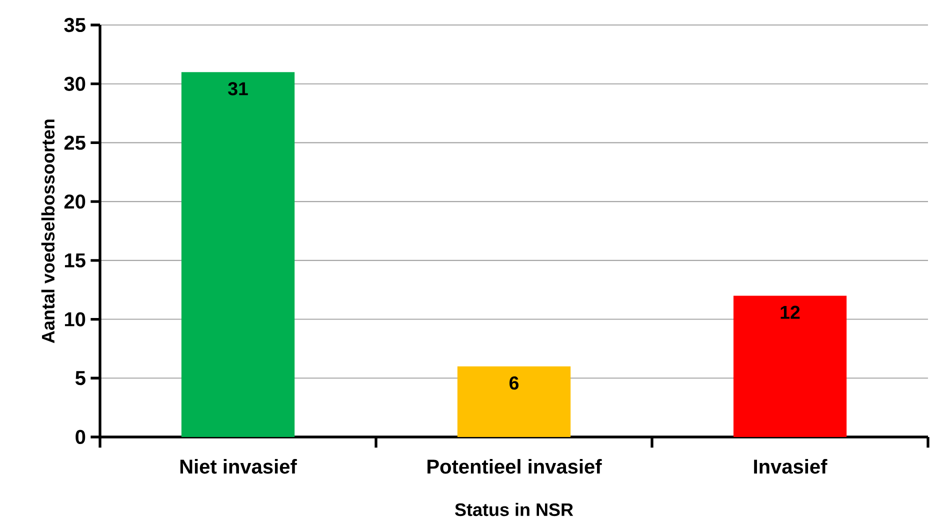 This screenshot has height=531, width=931. I want to click on y-tick-label: 20, so click(75, 201).